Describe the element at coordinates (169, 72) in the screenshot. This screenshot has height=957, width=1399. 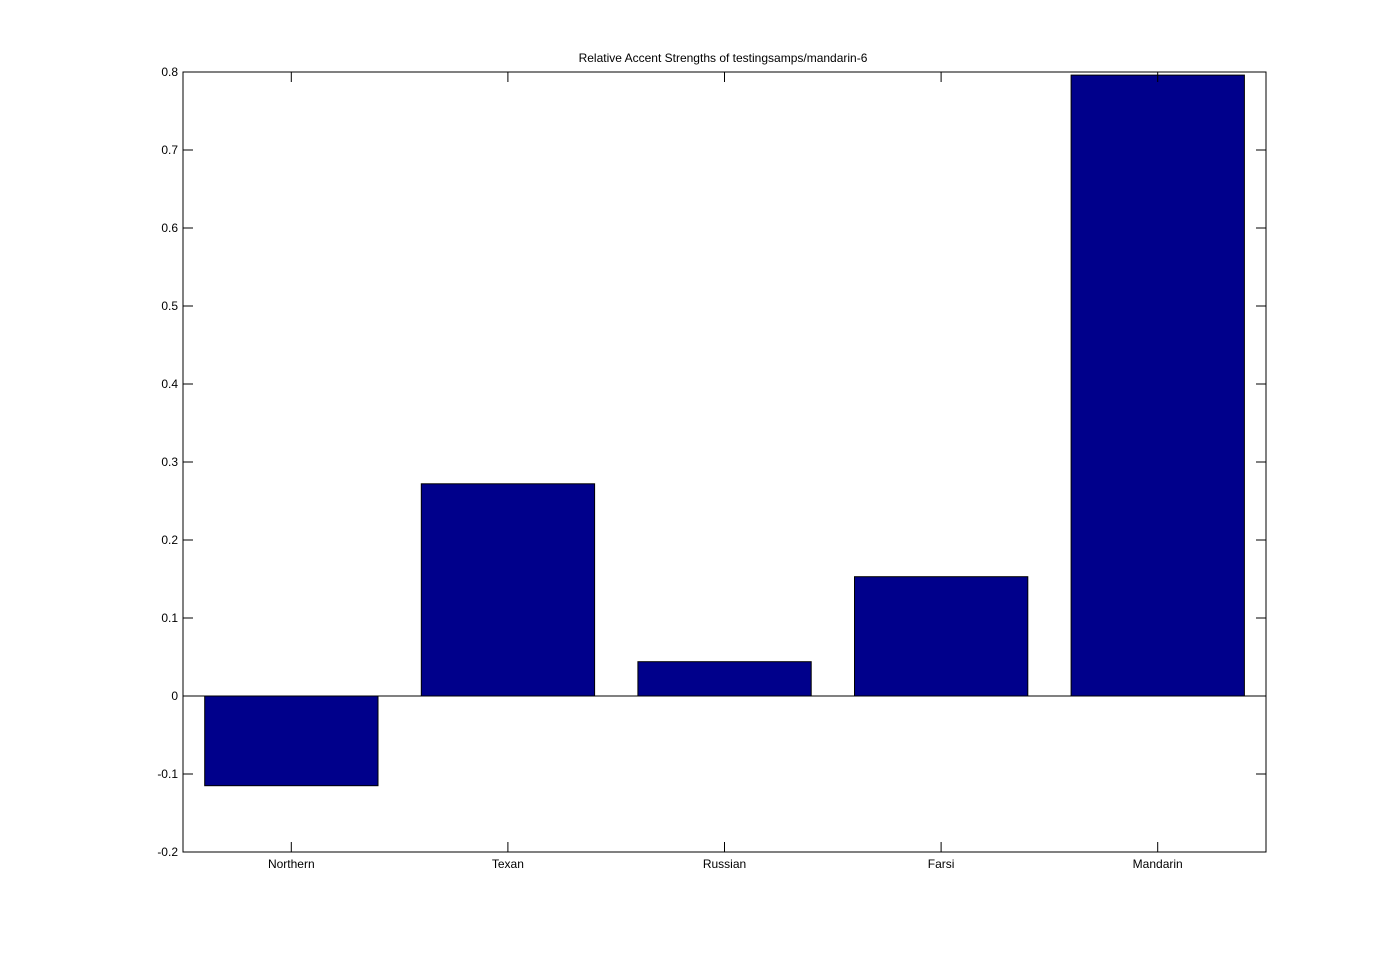
I see `y-tick-label: 0.8` at that location.